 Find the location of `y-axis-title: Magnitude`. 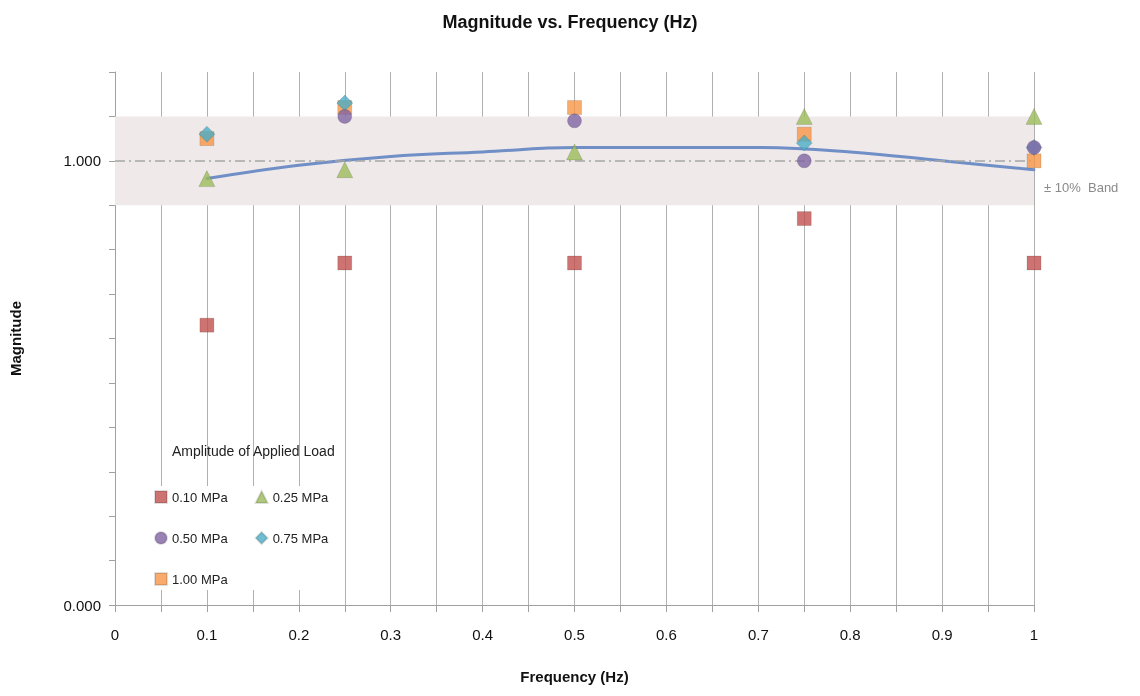

y-axis-title: Magnitude is located at coordinates (15, 338).